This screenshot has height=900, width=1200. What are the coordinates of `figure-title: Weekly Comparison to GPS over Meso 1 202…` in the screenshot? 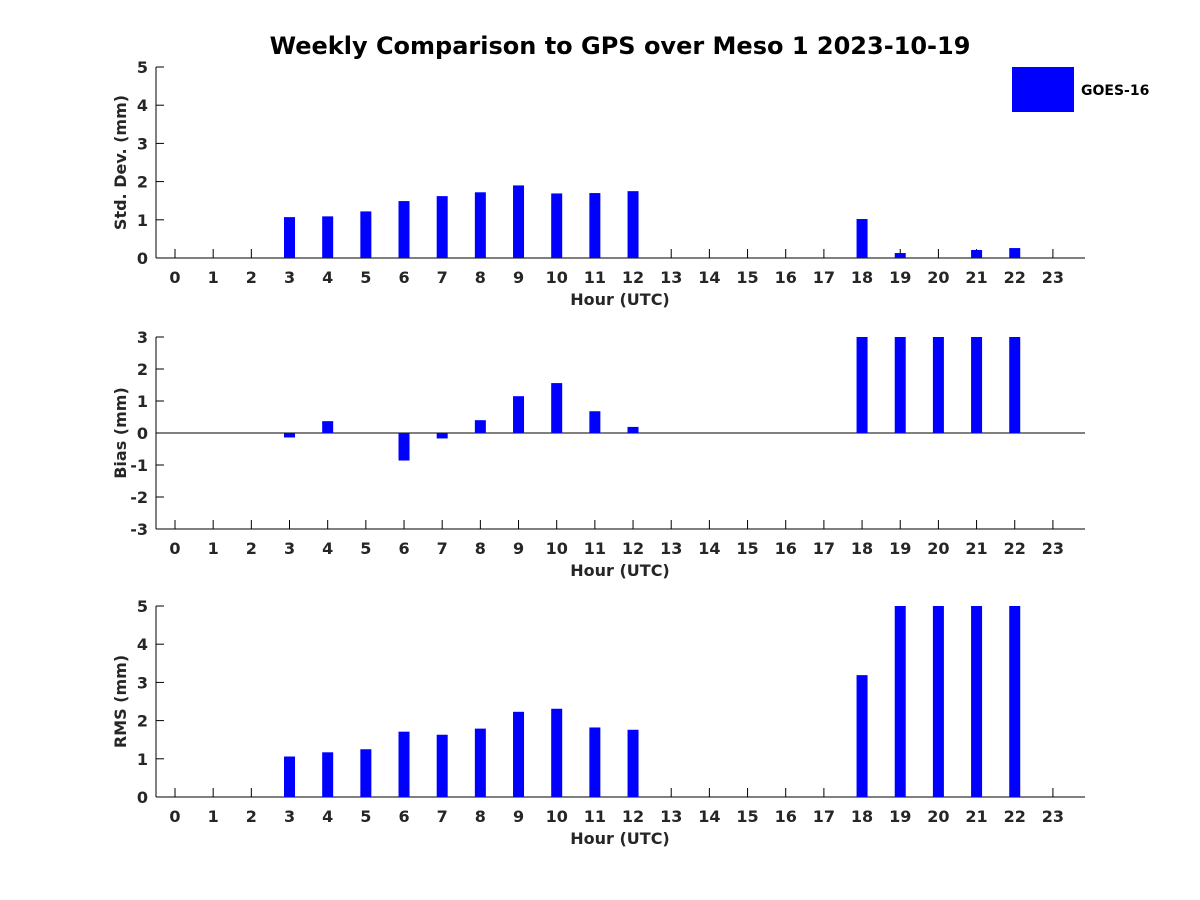 It's located at (620, 46).